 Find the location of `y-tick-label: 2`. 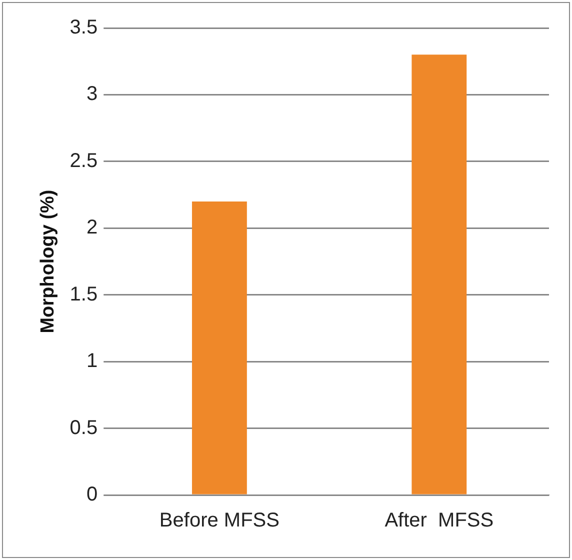

y-tick-label: 2 is located at coordinates (92, 227).